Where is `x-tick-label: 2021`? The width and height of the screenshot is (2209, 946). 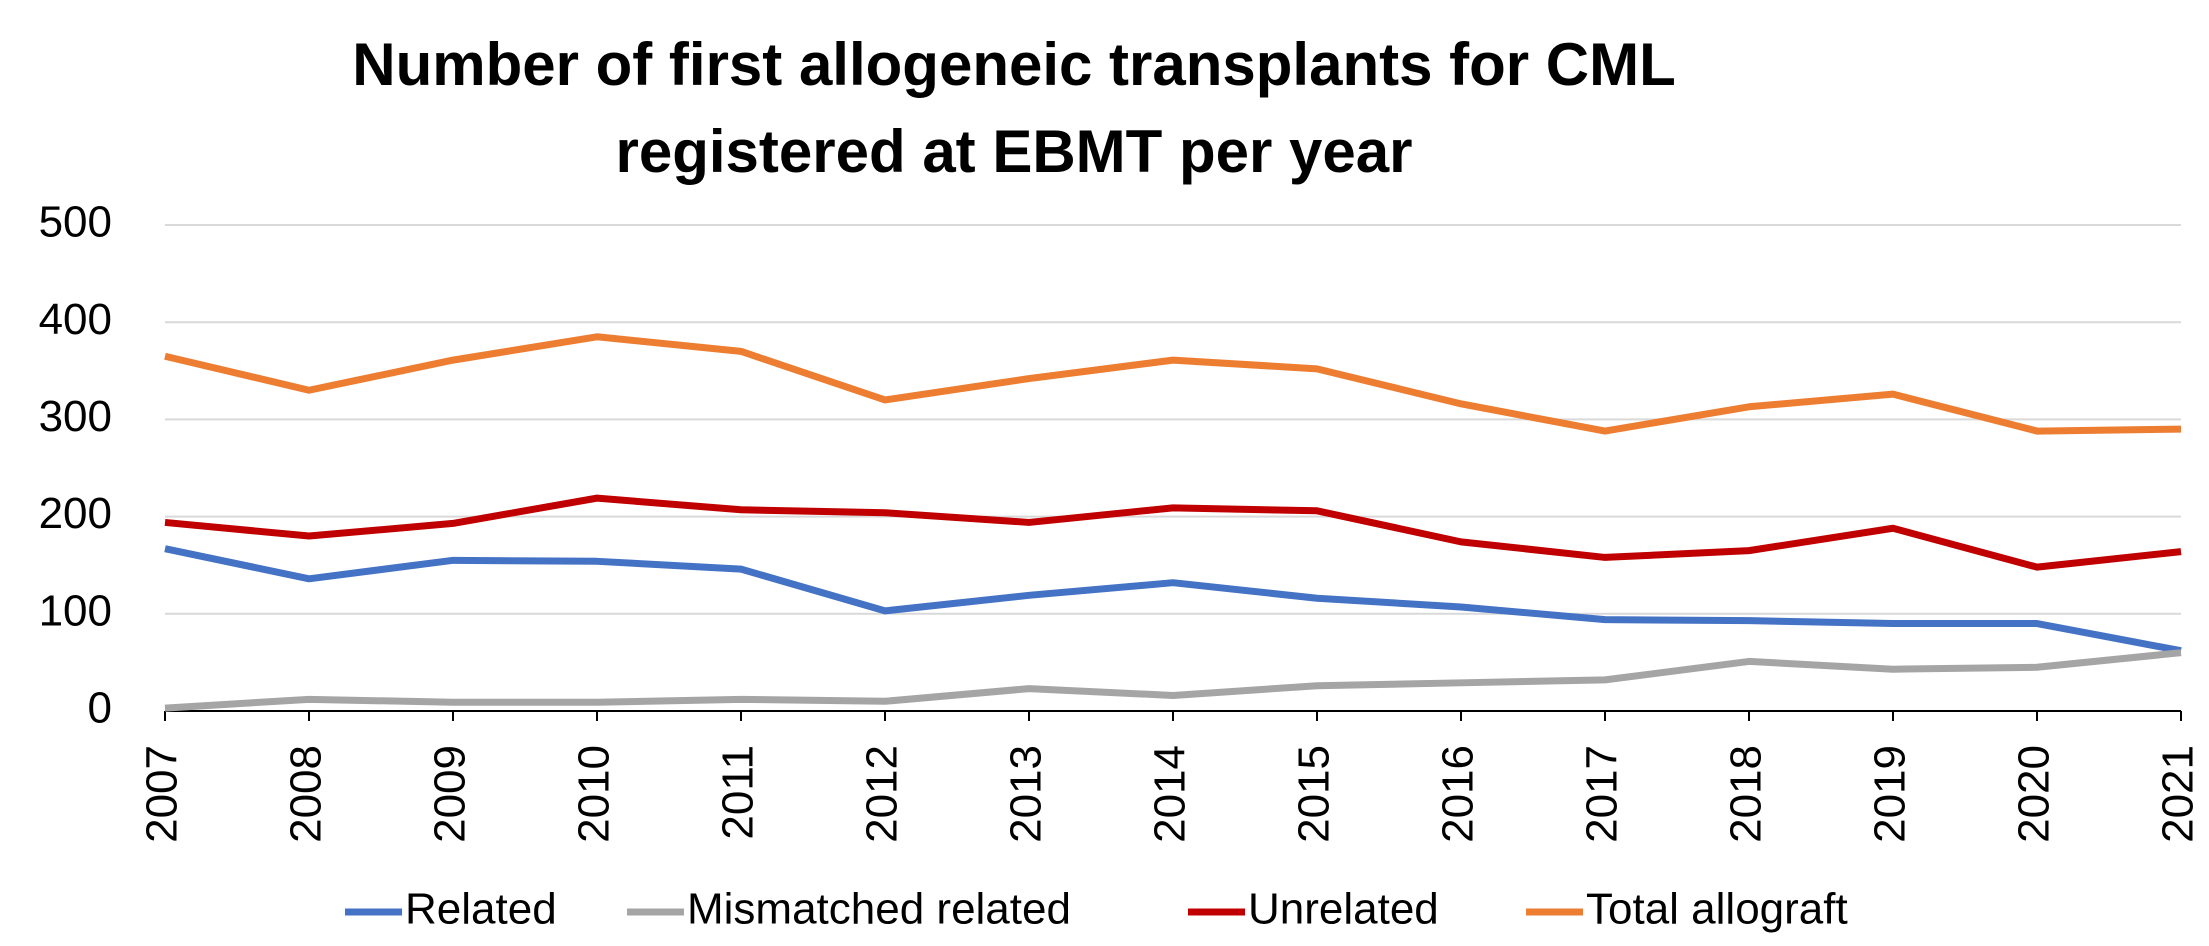 x-tick-label: 2021 is located at coordinates (2178, 794).